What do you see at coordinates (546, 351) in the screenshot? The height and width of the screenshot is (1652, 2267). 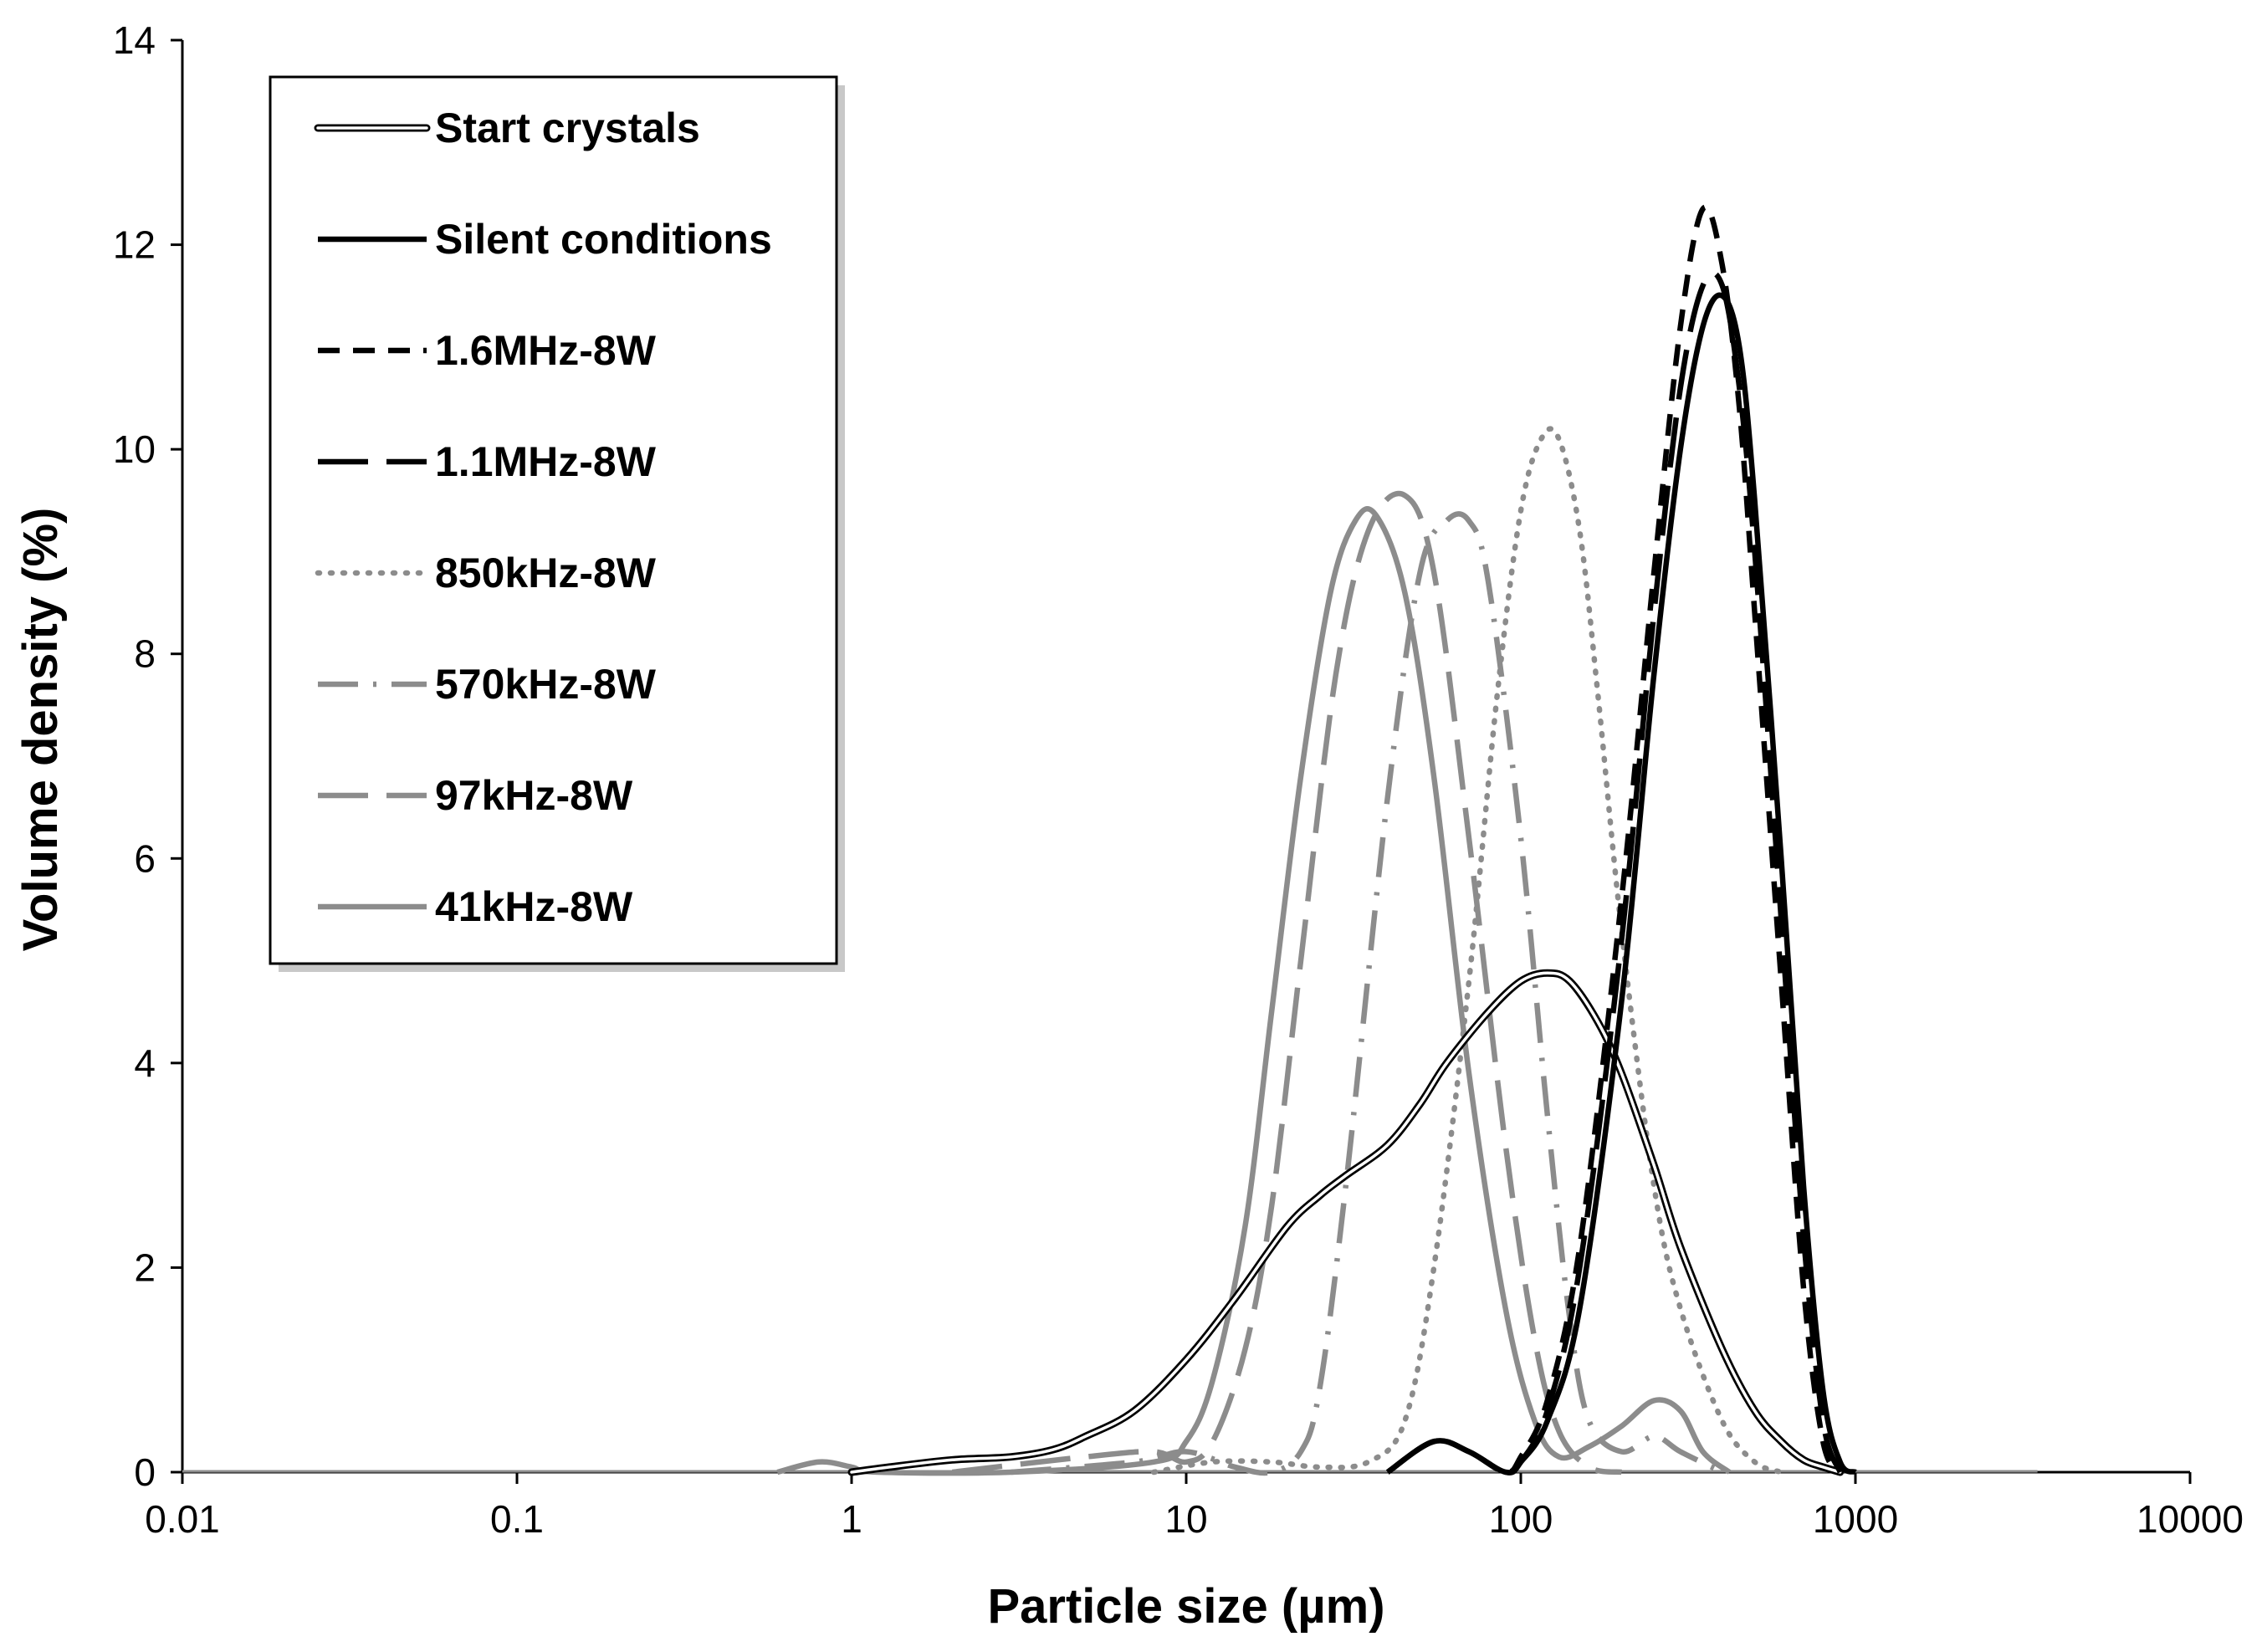 I see `legend-label: 1.6MHz-8W` at bounding box center [546, 351].